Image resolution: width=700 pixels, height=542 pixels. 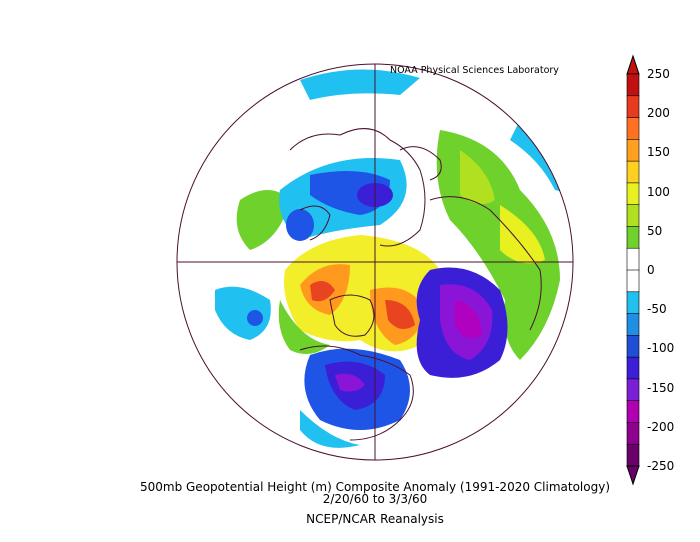 What do you see at coordinates (658, 191) in the screenshot?
I see `colorbar-tick-label: 100` at bounding box center [658, 191].